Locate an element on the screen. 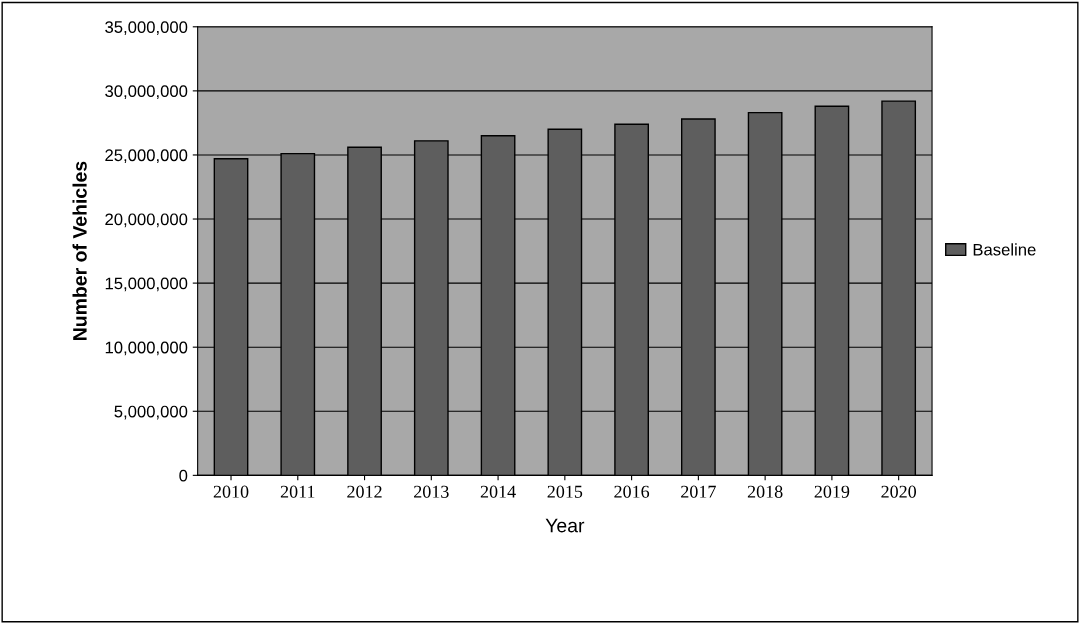 The width and height of the screenshot is (1080, 623). legend-label: Baseline is located at coordinates (1004, 249).